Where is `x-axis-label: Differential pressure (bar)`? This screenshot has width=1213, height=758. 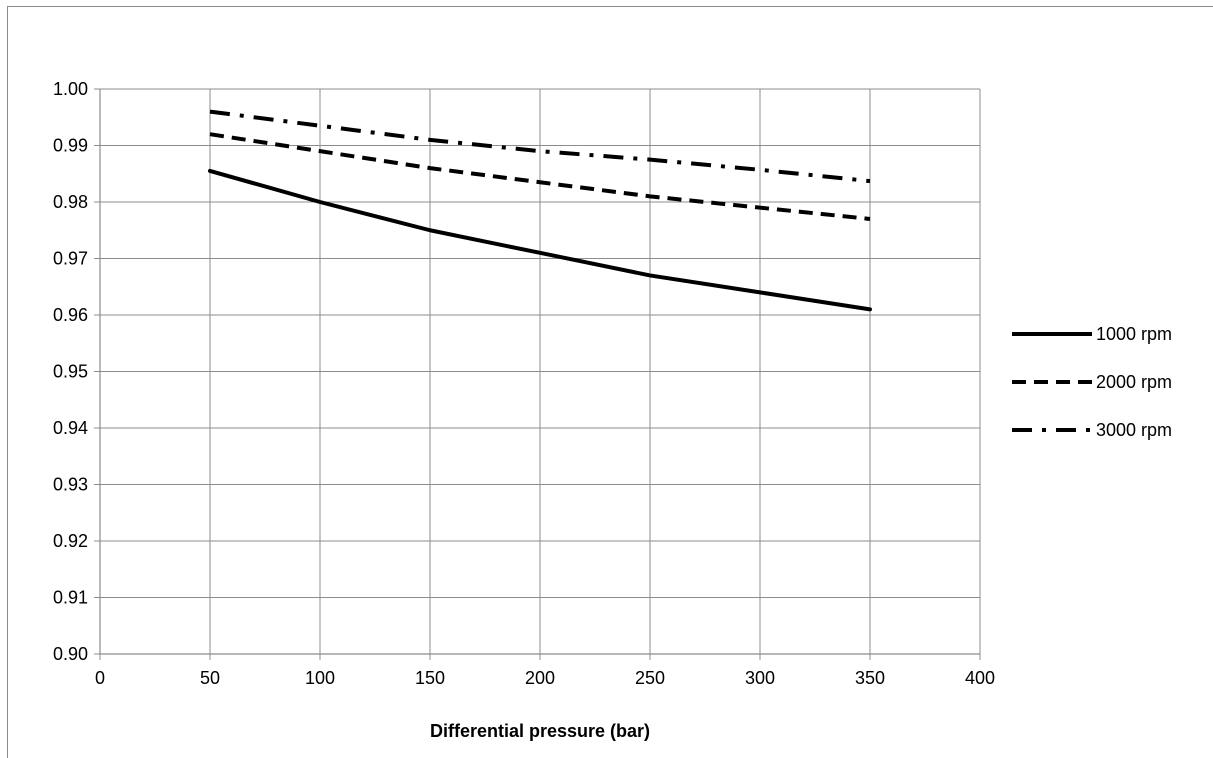
x-axis-label: Differential pressure (bar) is located at coordinates (540, 731).